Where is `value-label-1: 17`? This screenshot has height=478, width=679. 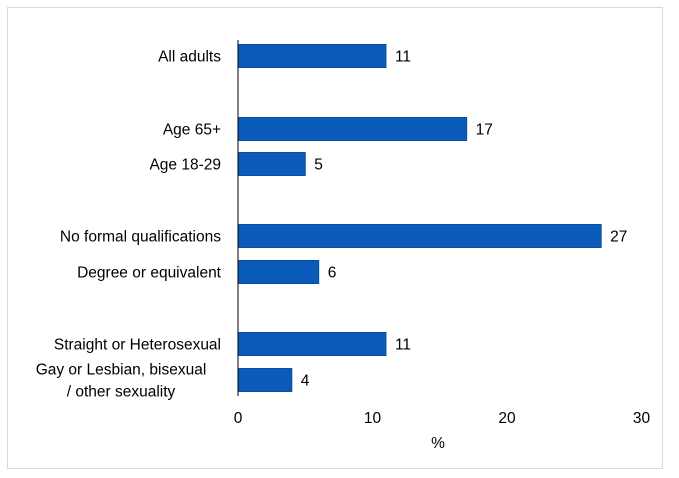 value-label-1: 17 is located at coordinates (484, 130).